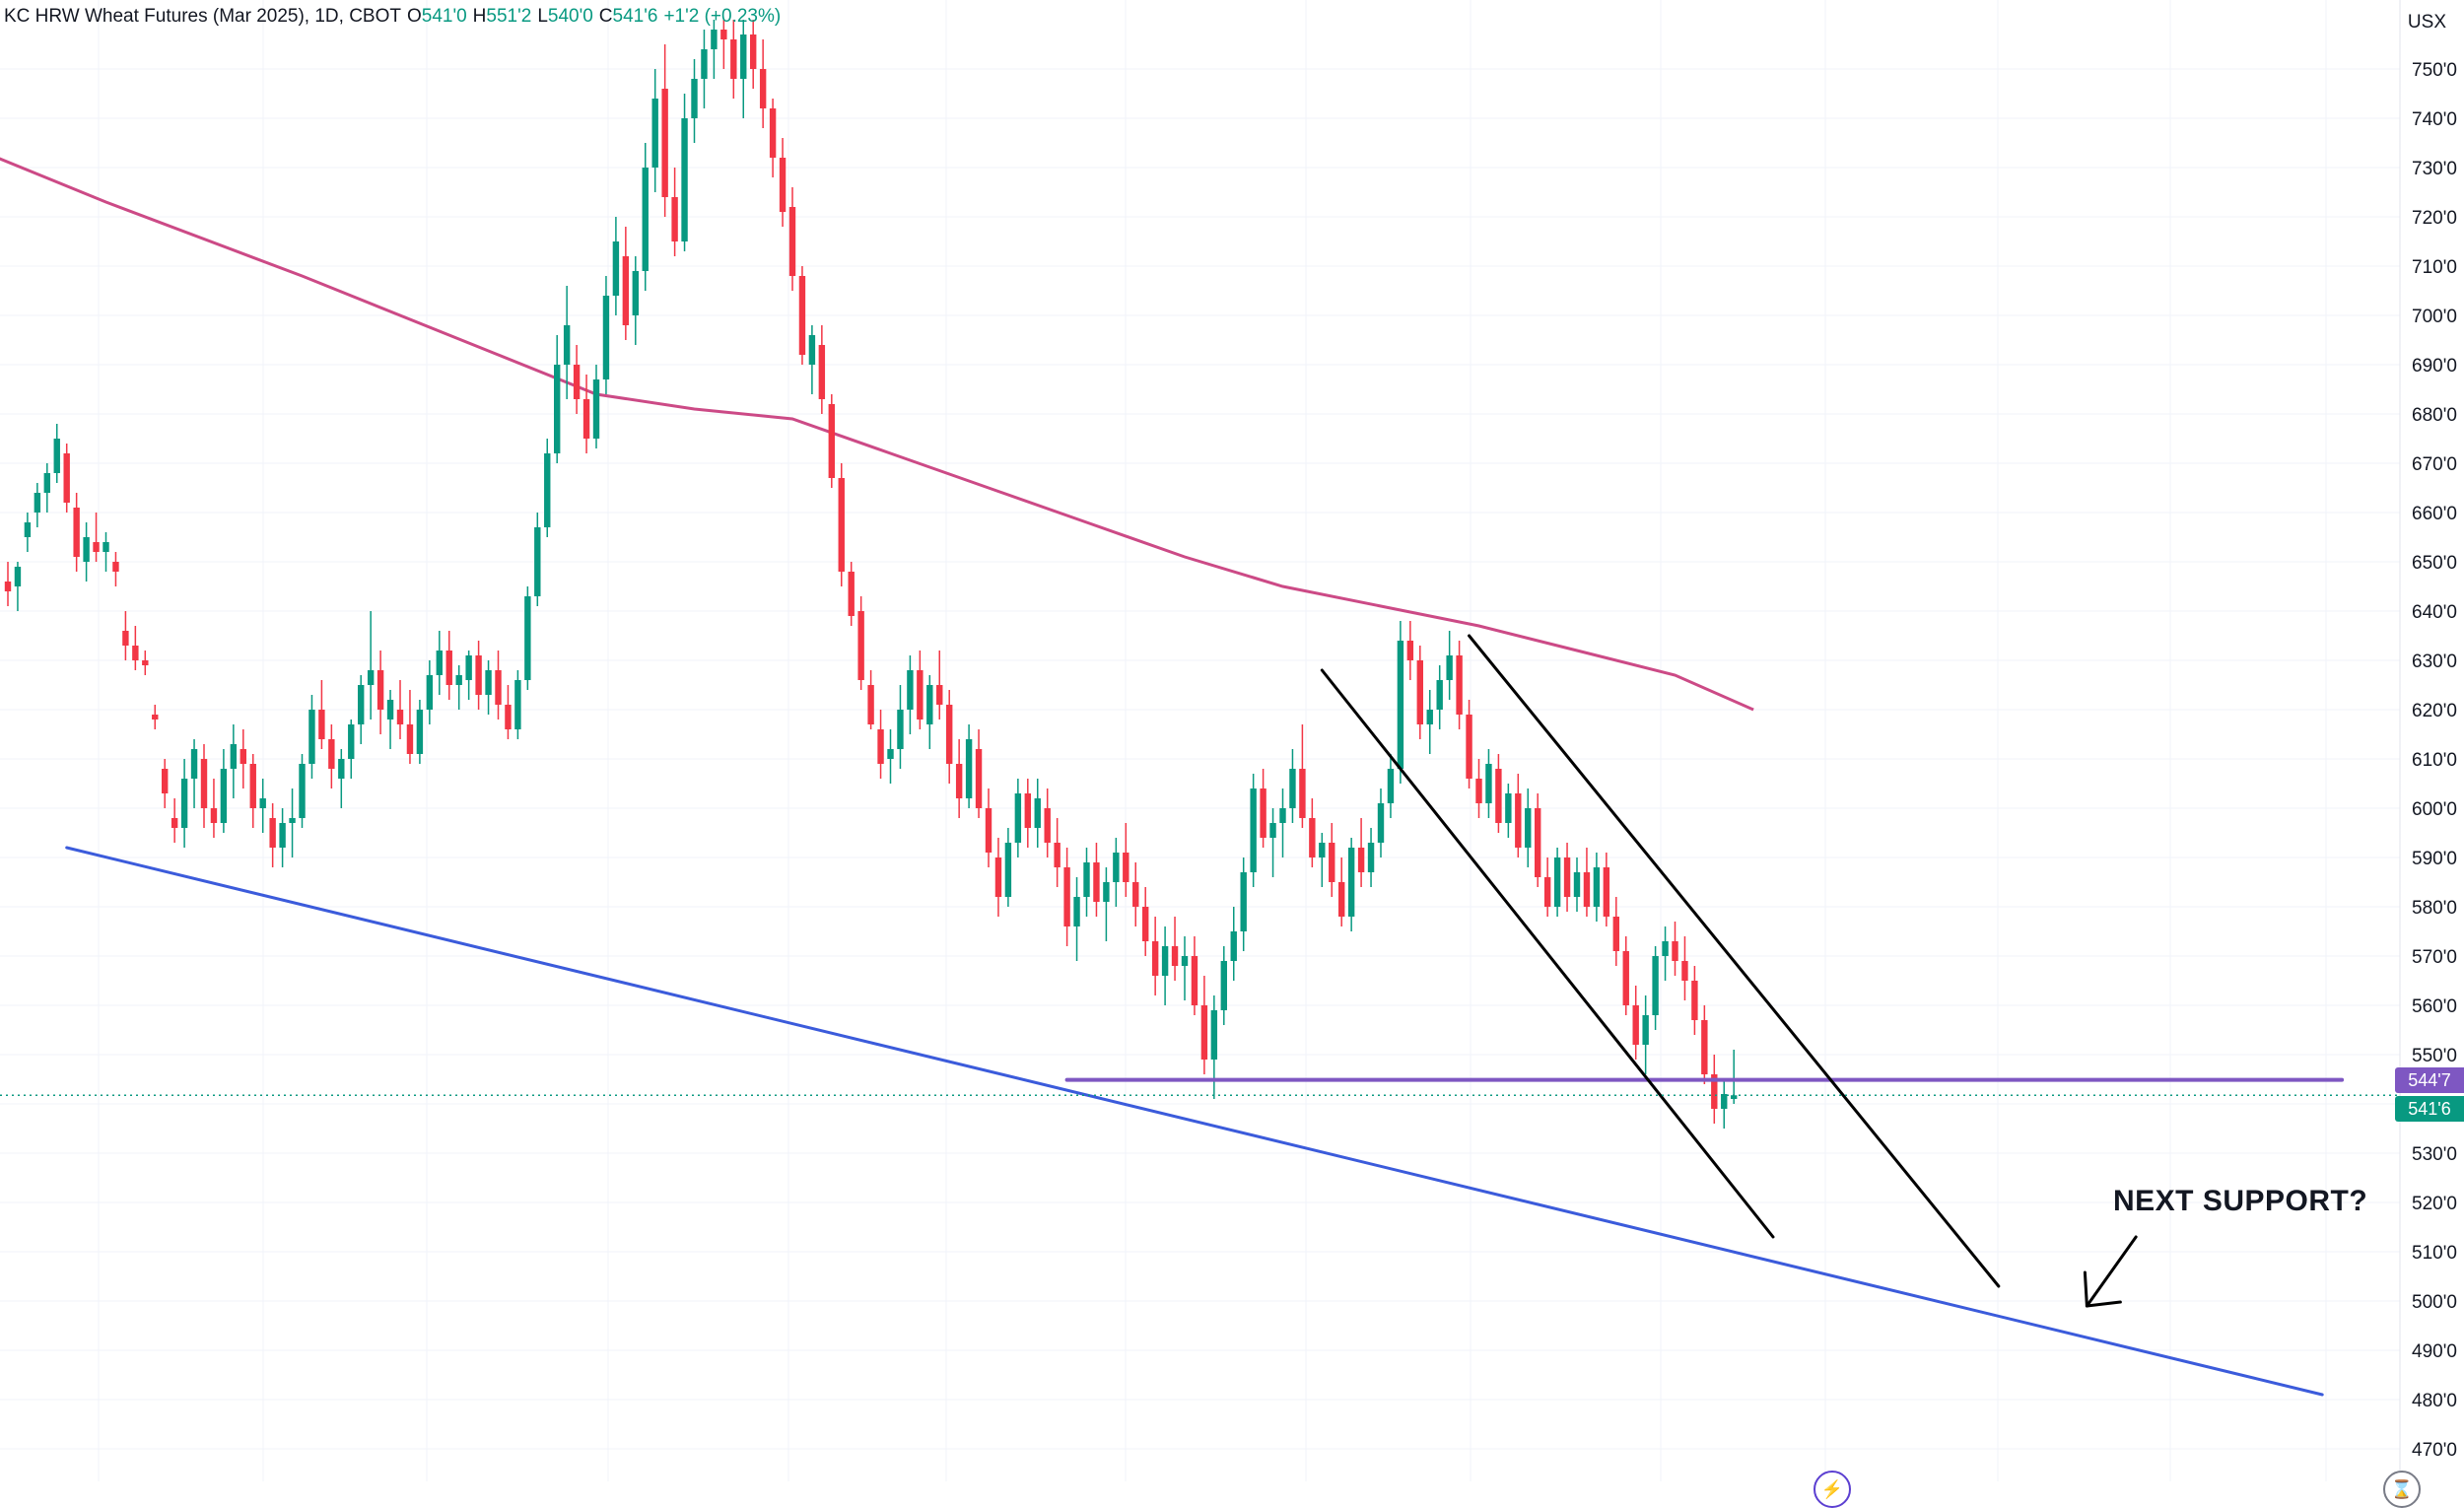 The height and width of the screenshot is (1508, 2464). I want to click on currency-label: USX, so click(2426, 22).